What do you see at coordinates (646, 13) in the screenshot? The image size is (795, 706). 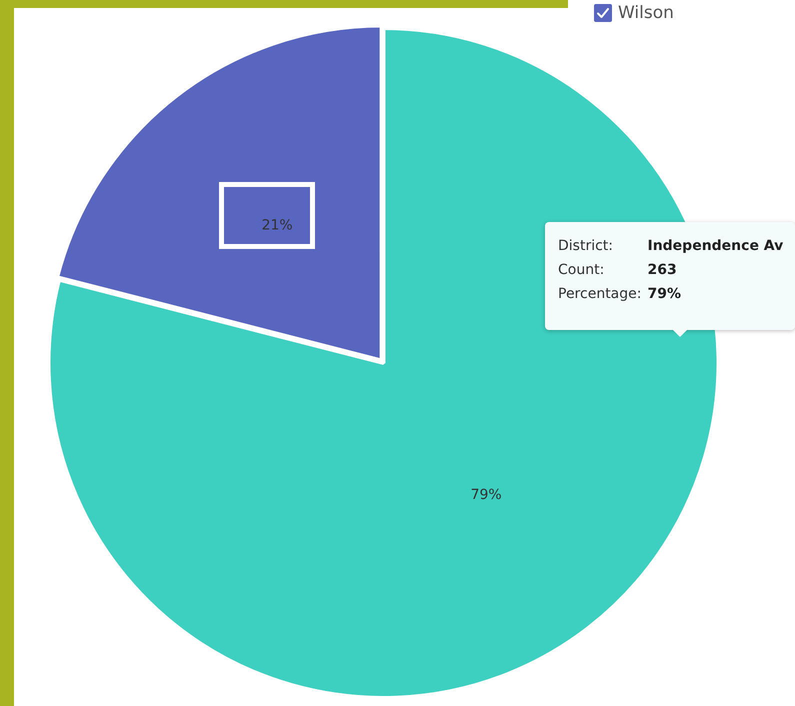 I see `legend-label: Wilson` at bounding box center [646, 13].